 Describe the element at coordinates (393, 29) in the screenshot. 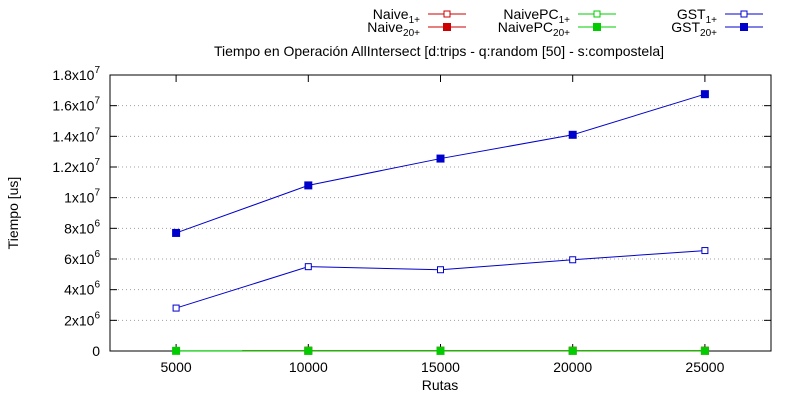

I see `legend-label: Naive20+` at that location.